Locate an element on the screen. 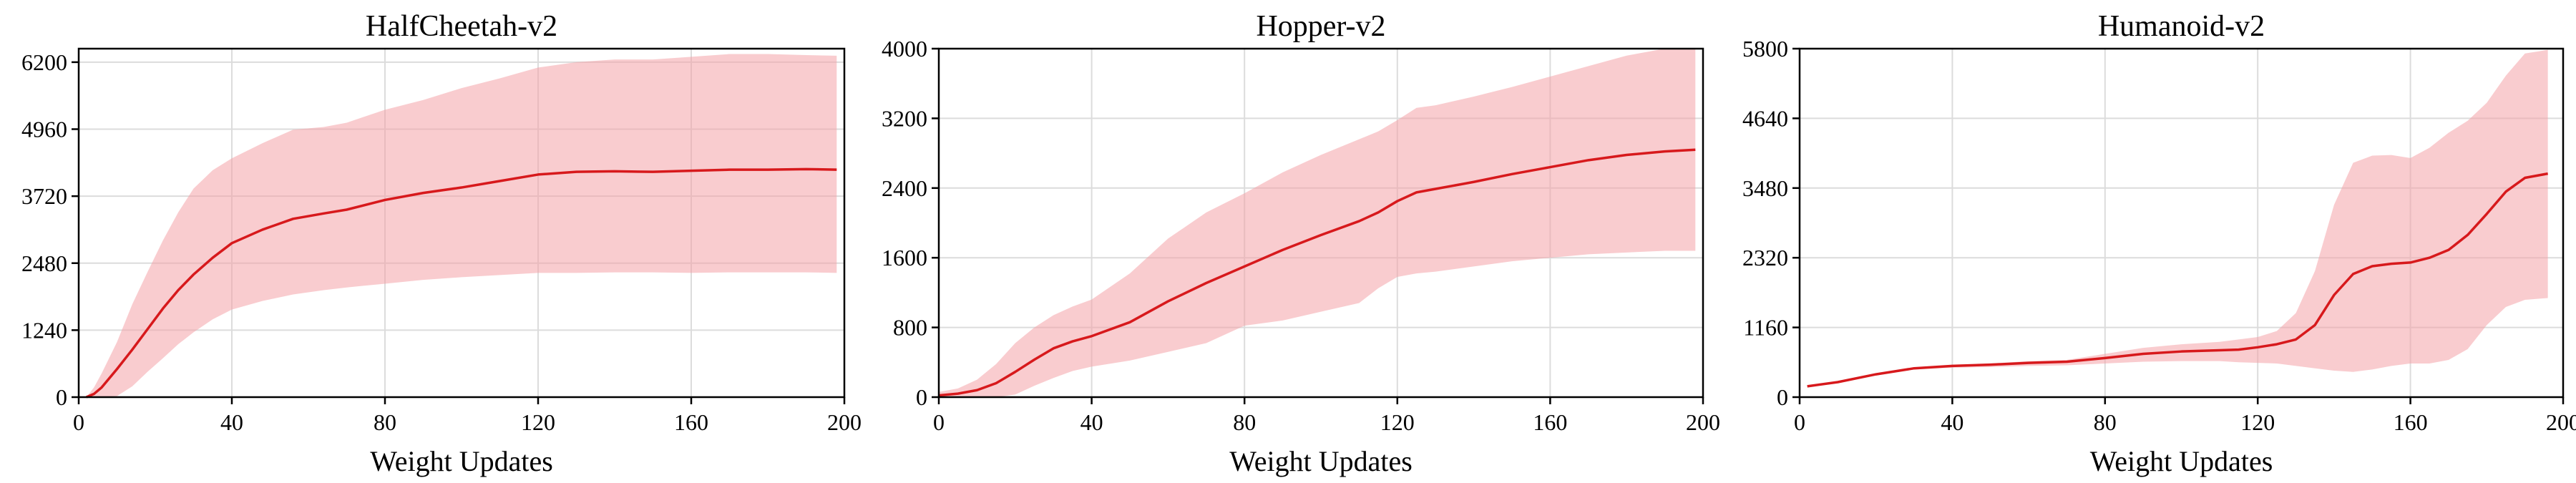 This screenshot has width=2576, height=483. y-tick-label: 3720 is located at coordinates (44, 196).